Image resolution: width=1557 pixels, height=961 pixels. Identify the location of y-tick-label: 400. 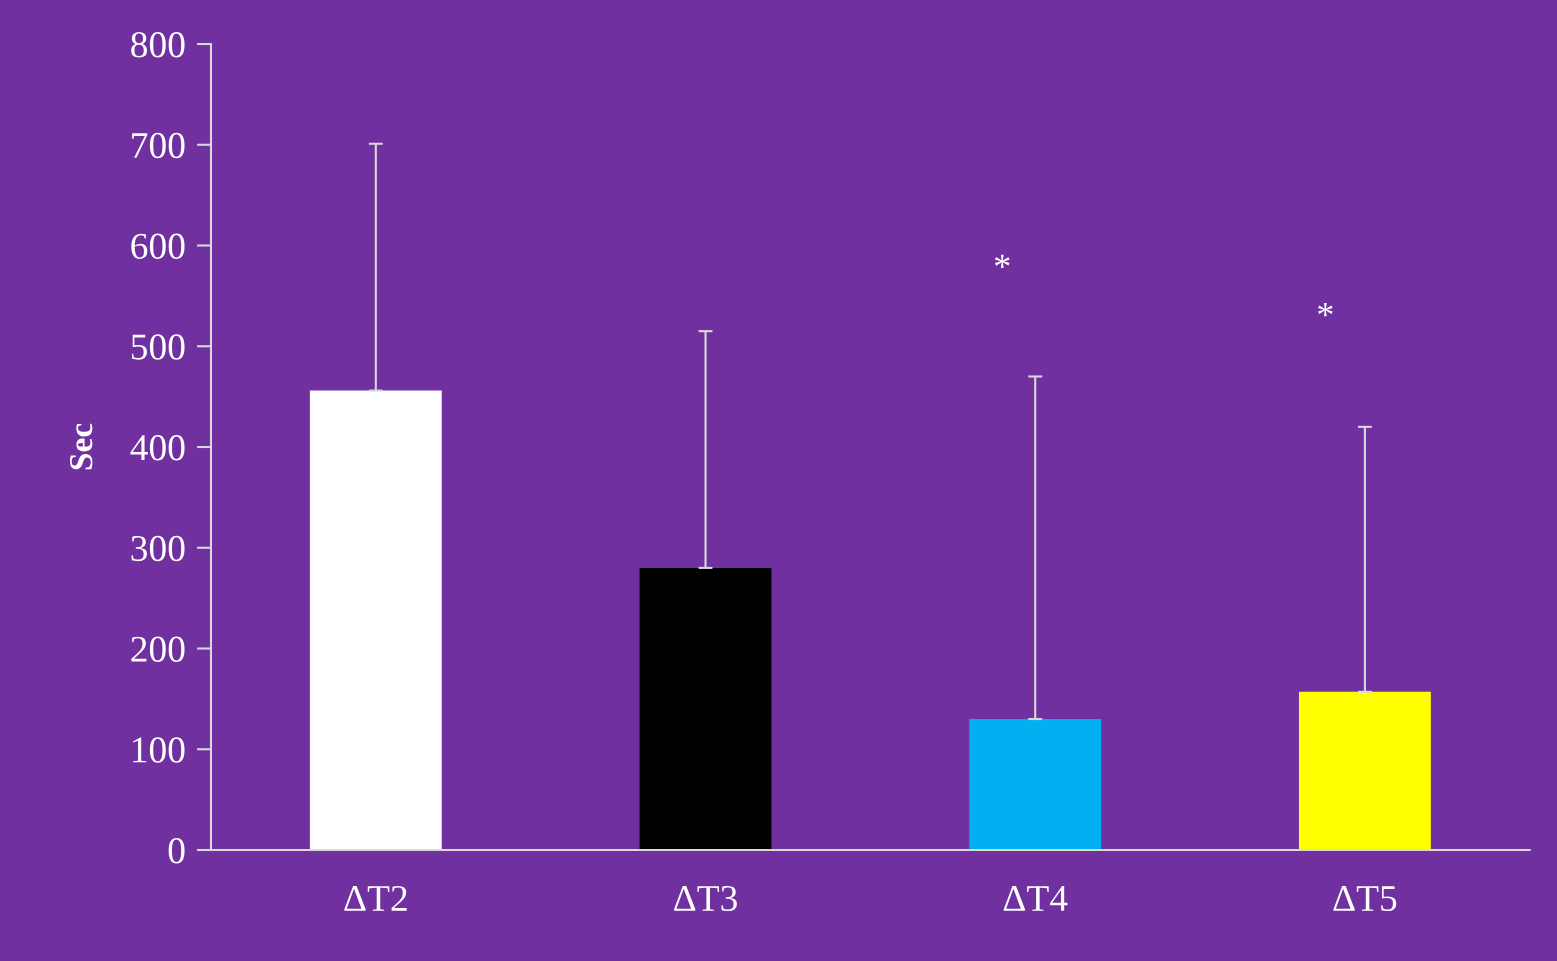
(157, 448).